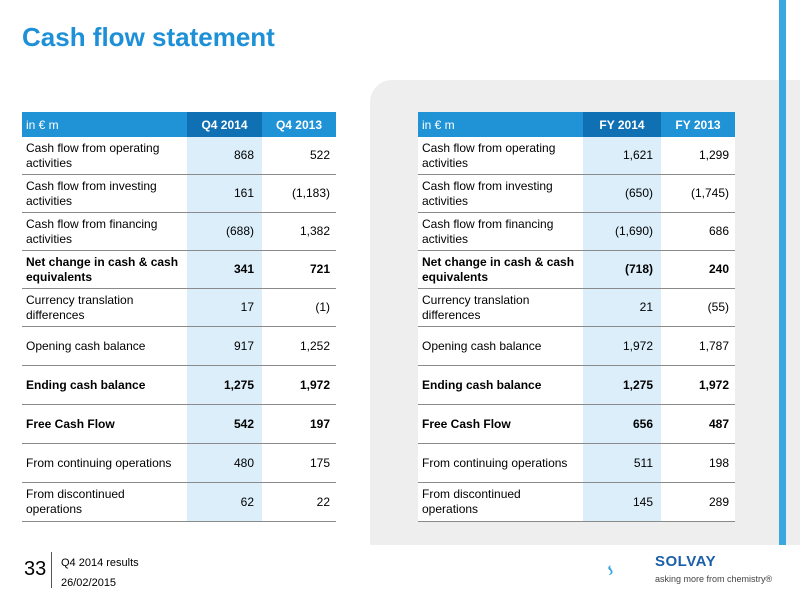 The width and height of the screenshot is (800, 600). What do you see at coordinates (89, 583) in the screenshot?
I see `footer-date: 26/02/2015` at bounding box center [89, 583].